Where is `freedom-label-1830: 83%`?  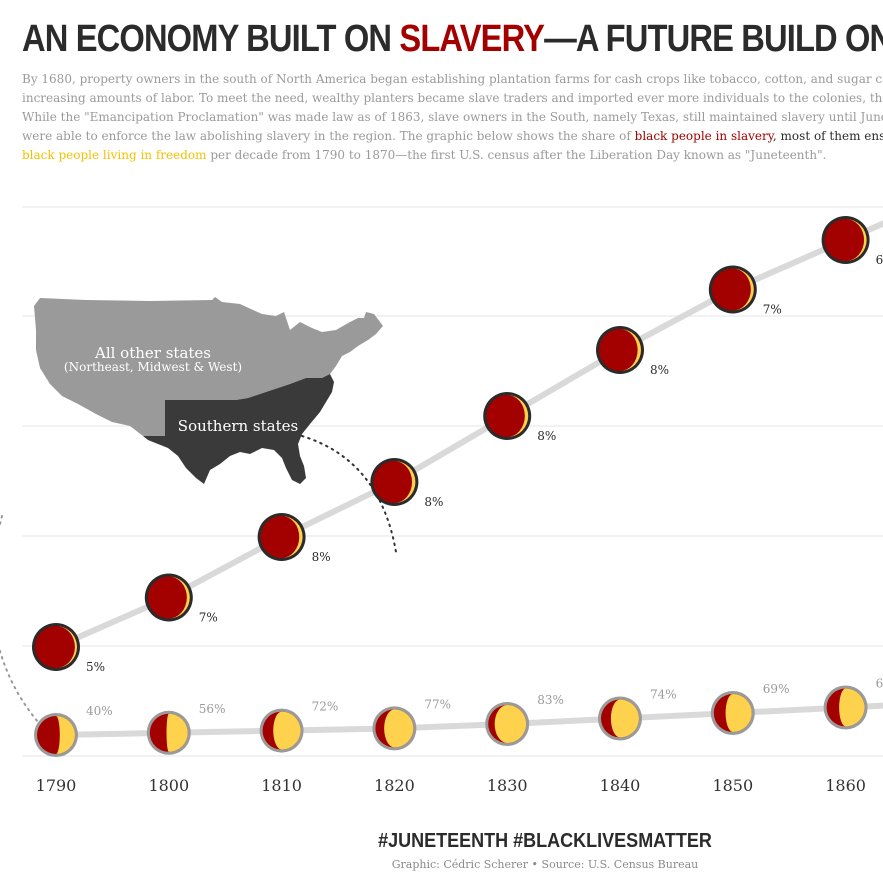 freedom-label-1830: 83% is located at coordinates (550, 700).